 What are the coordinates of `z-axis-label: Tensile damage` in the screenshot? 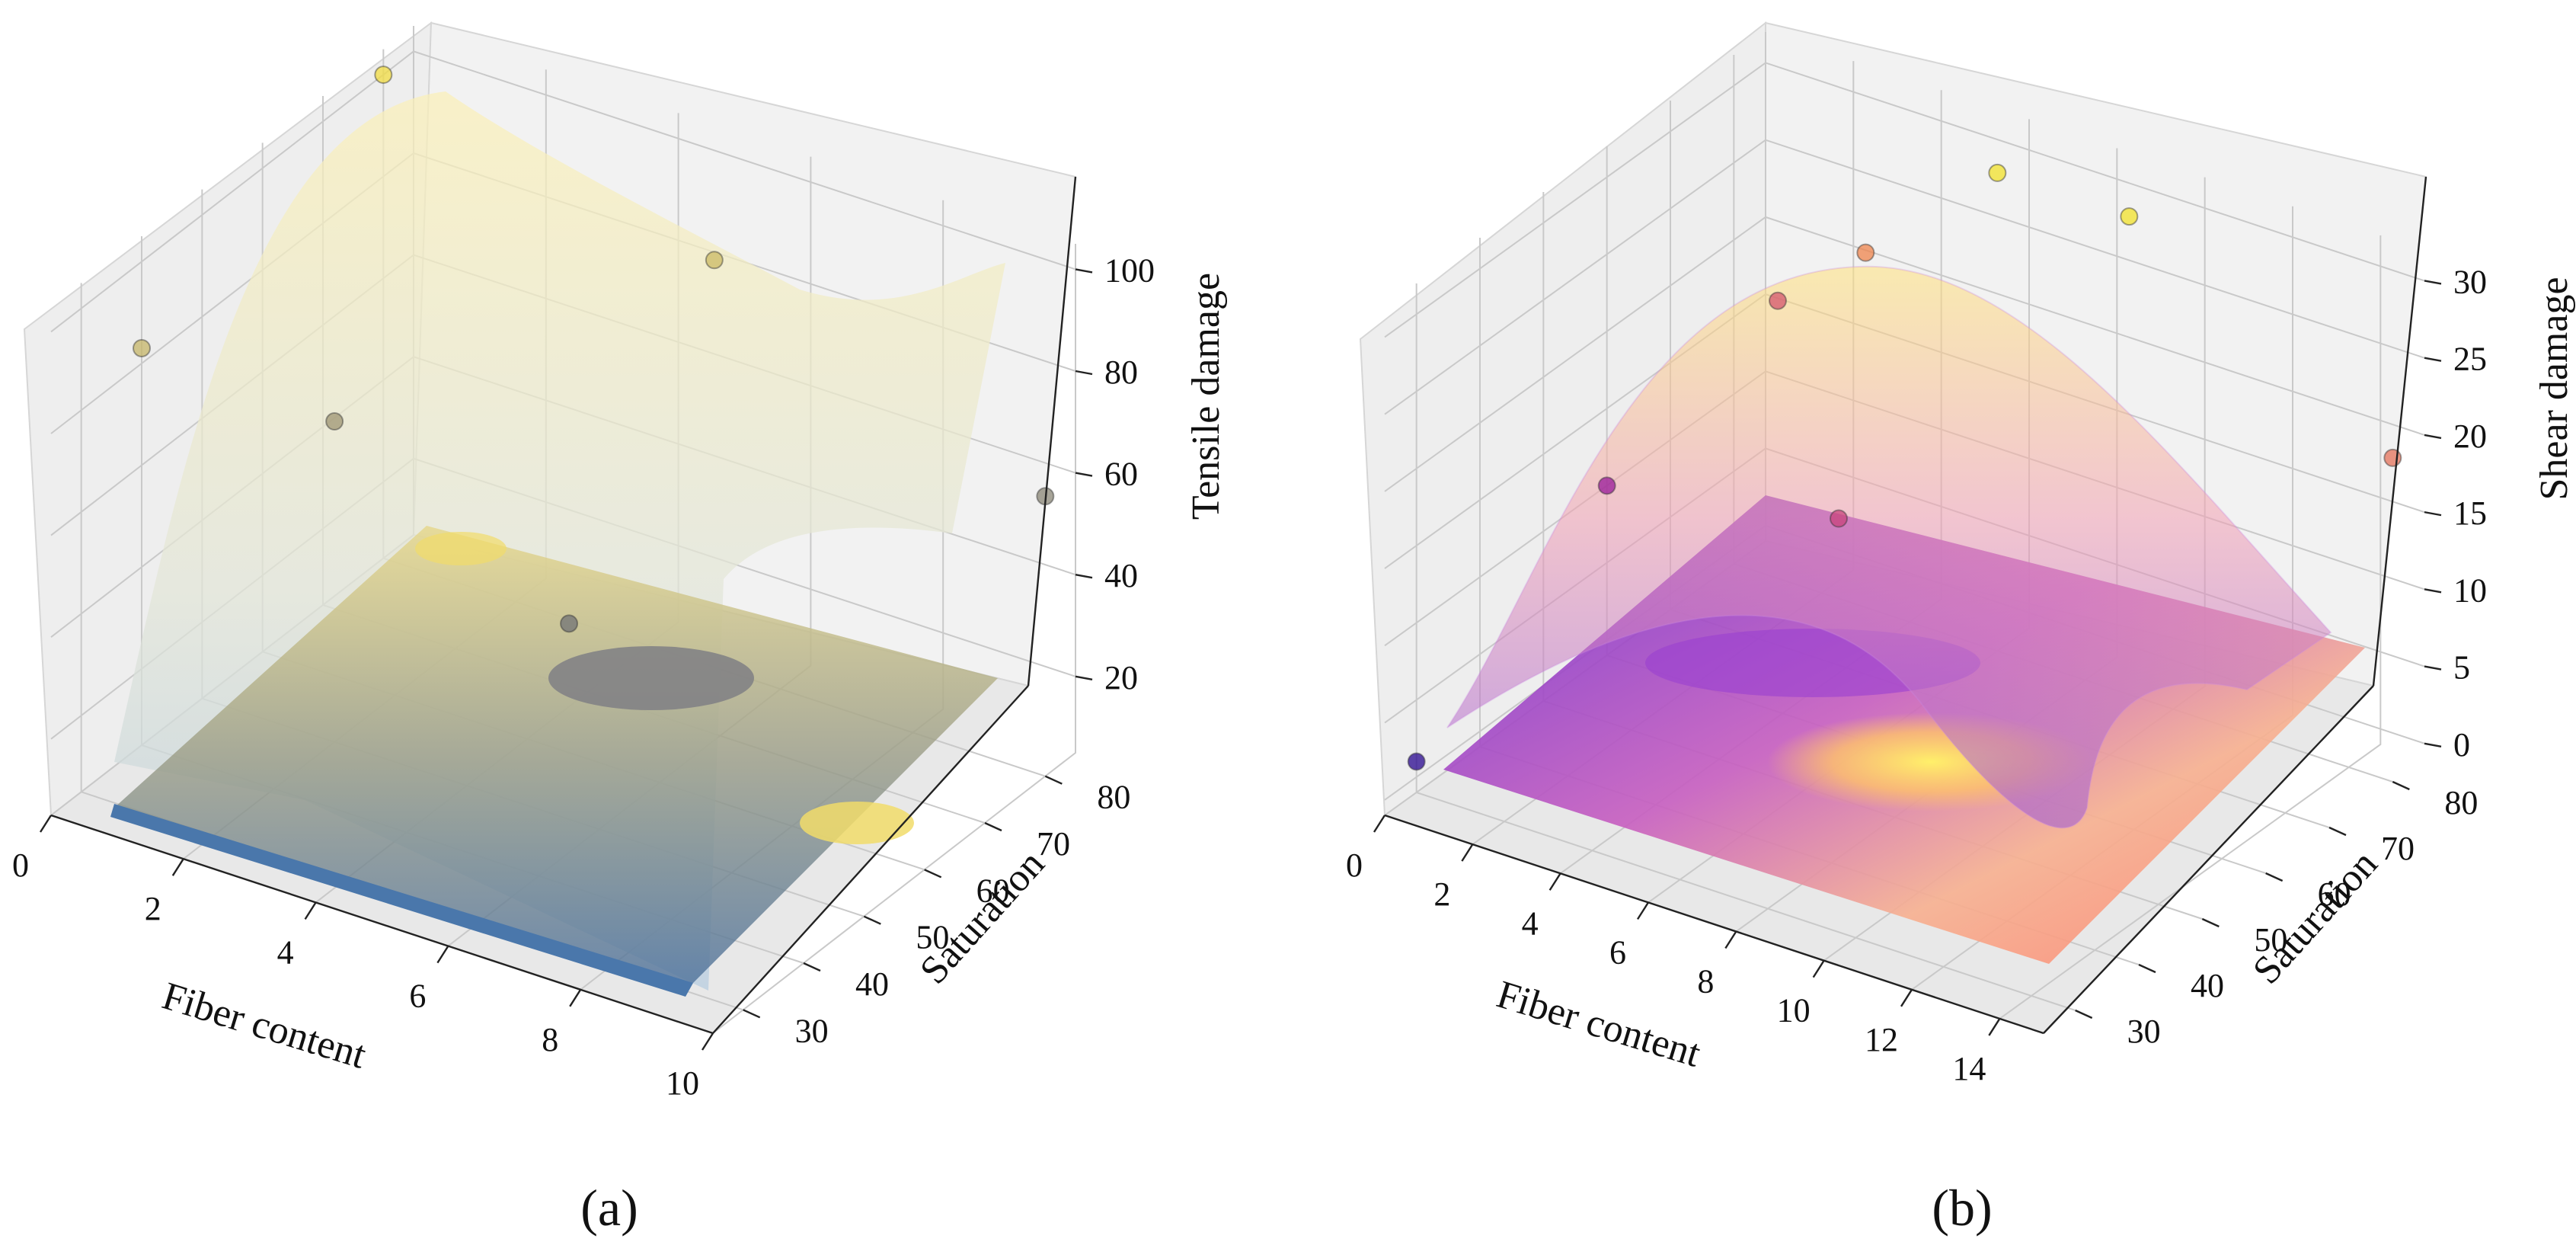 It's located at (1206, 396).